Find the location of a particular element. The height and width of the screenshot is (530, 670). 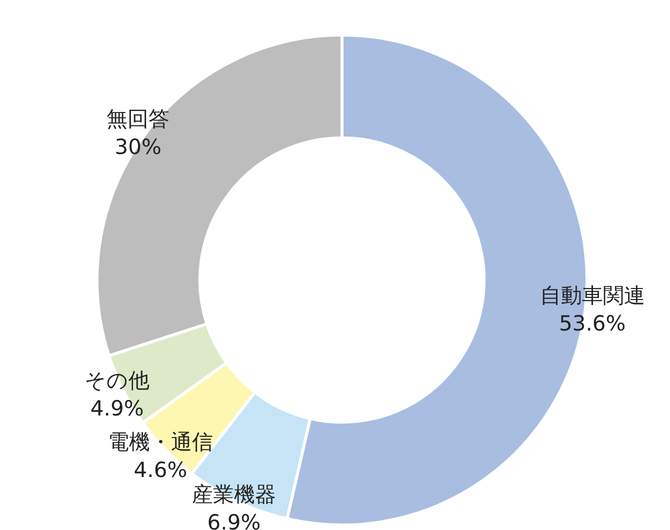

data-label: 30% is located at coordinates (138, 146).